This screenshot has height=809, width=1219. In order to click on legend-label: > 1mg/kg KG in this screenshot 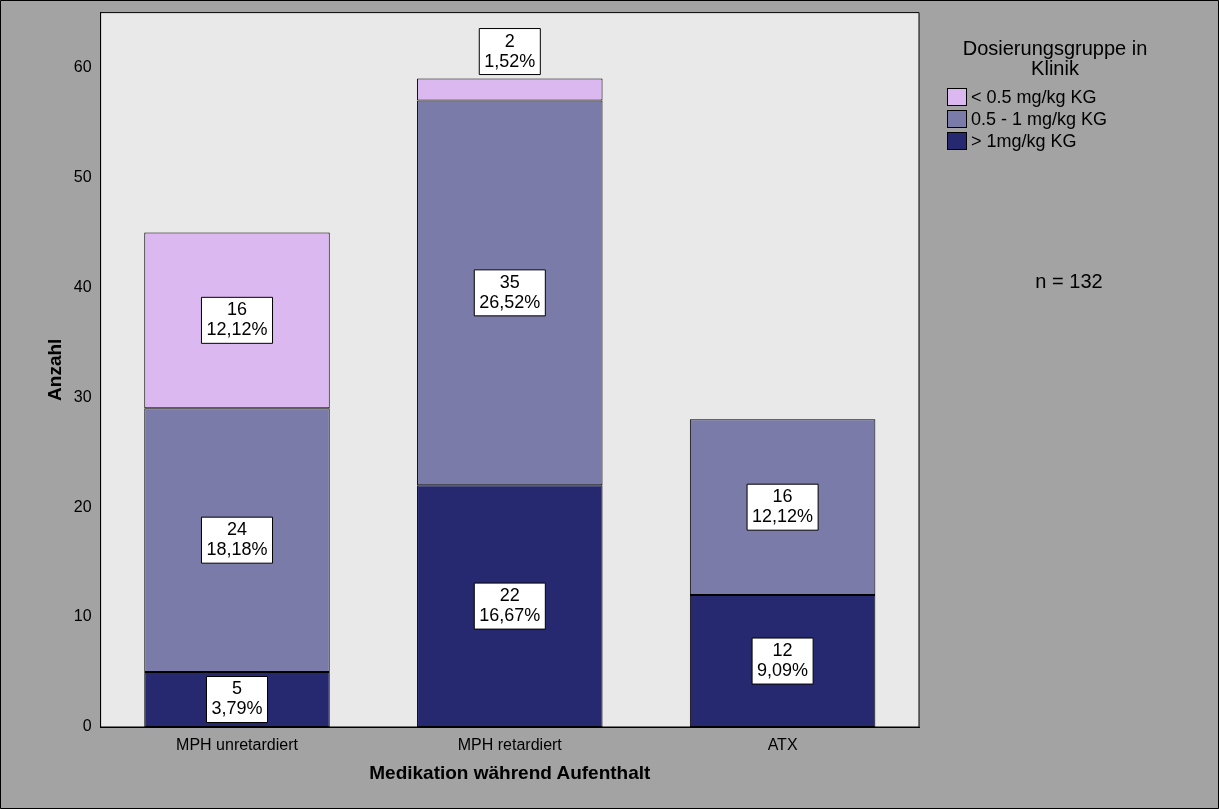, I will do `click(1024, 141)`.